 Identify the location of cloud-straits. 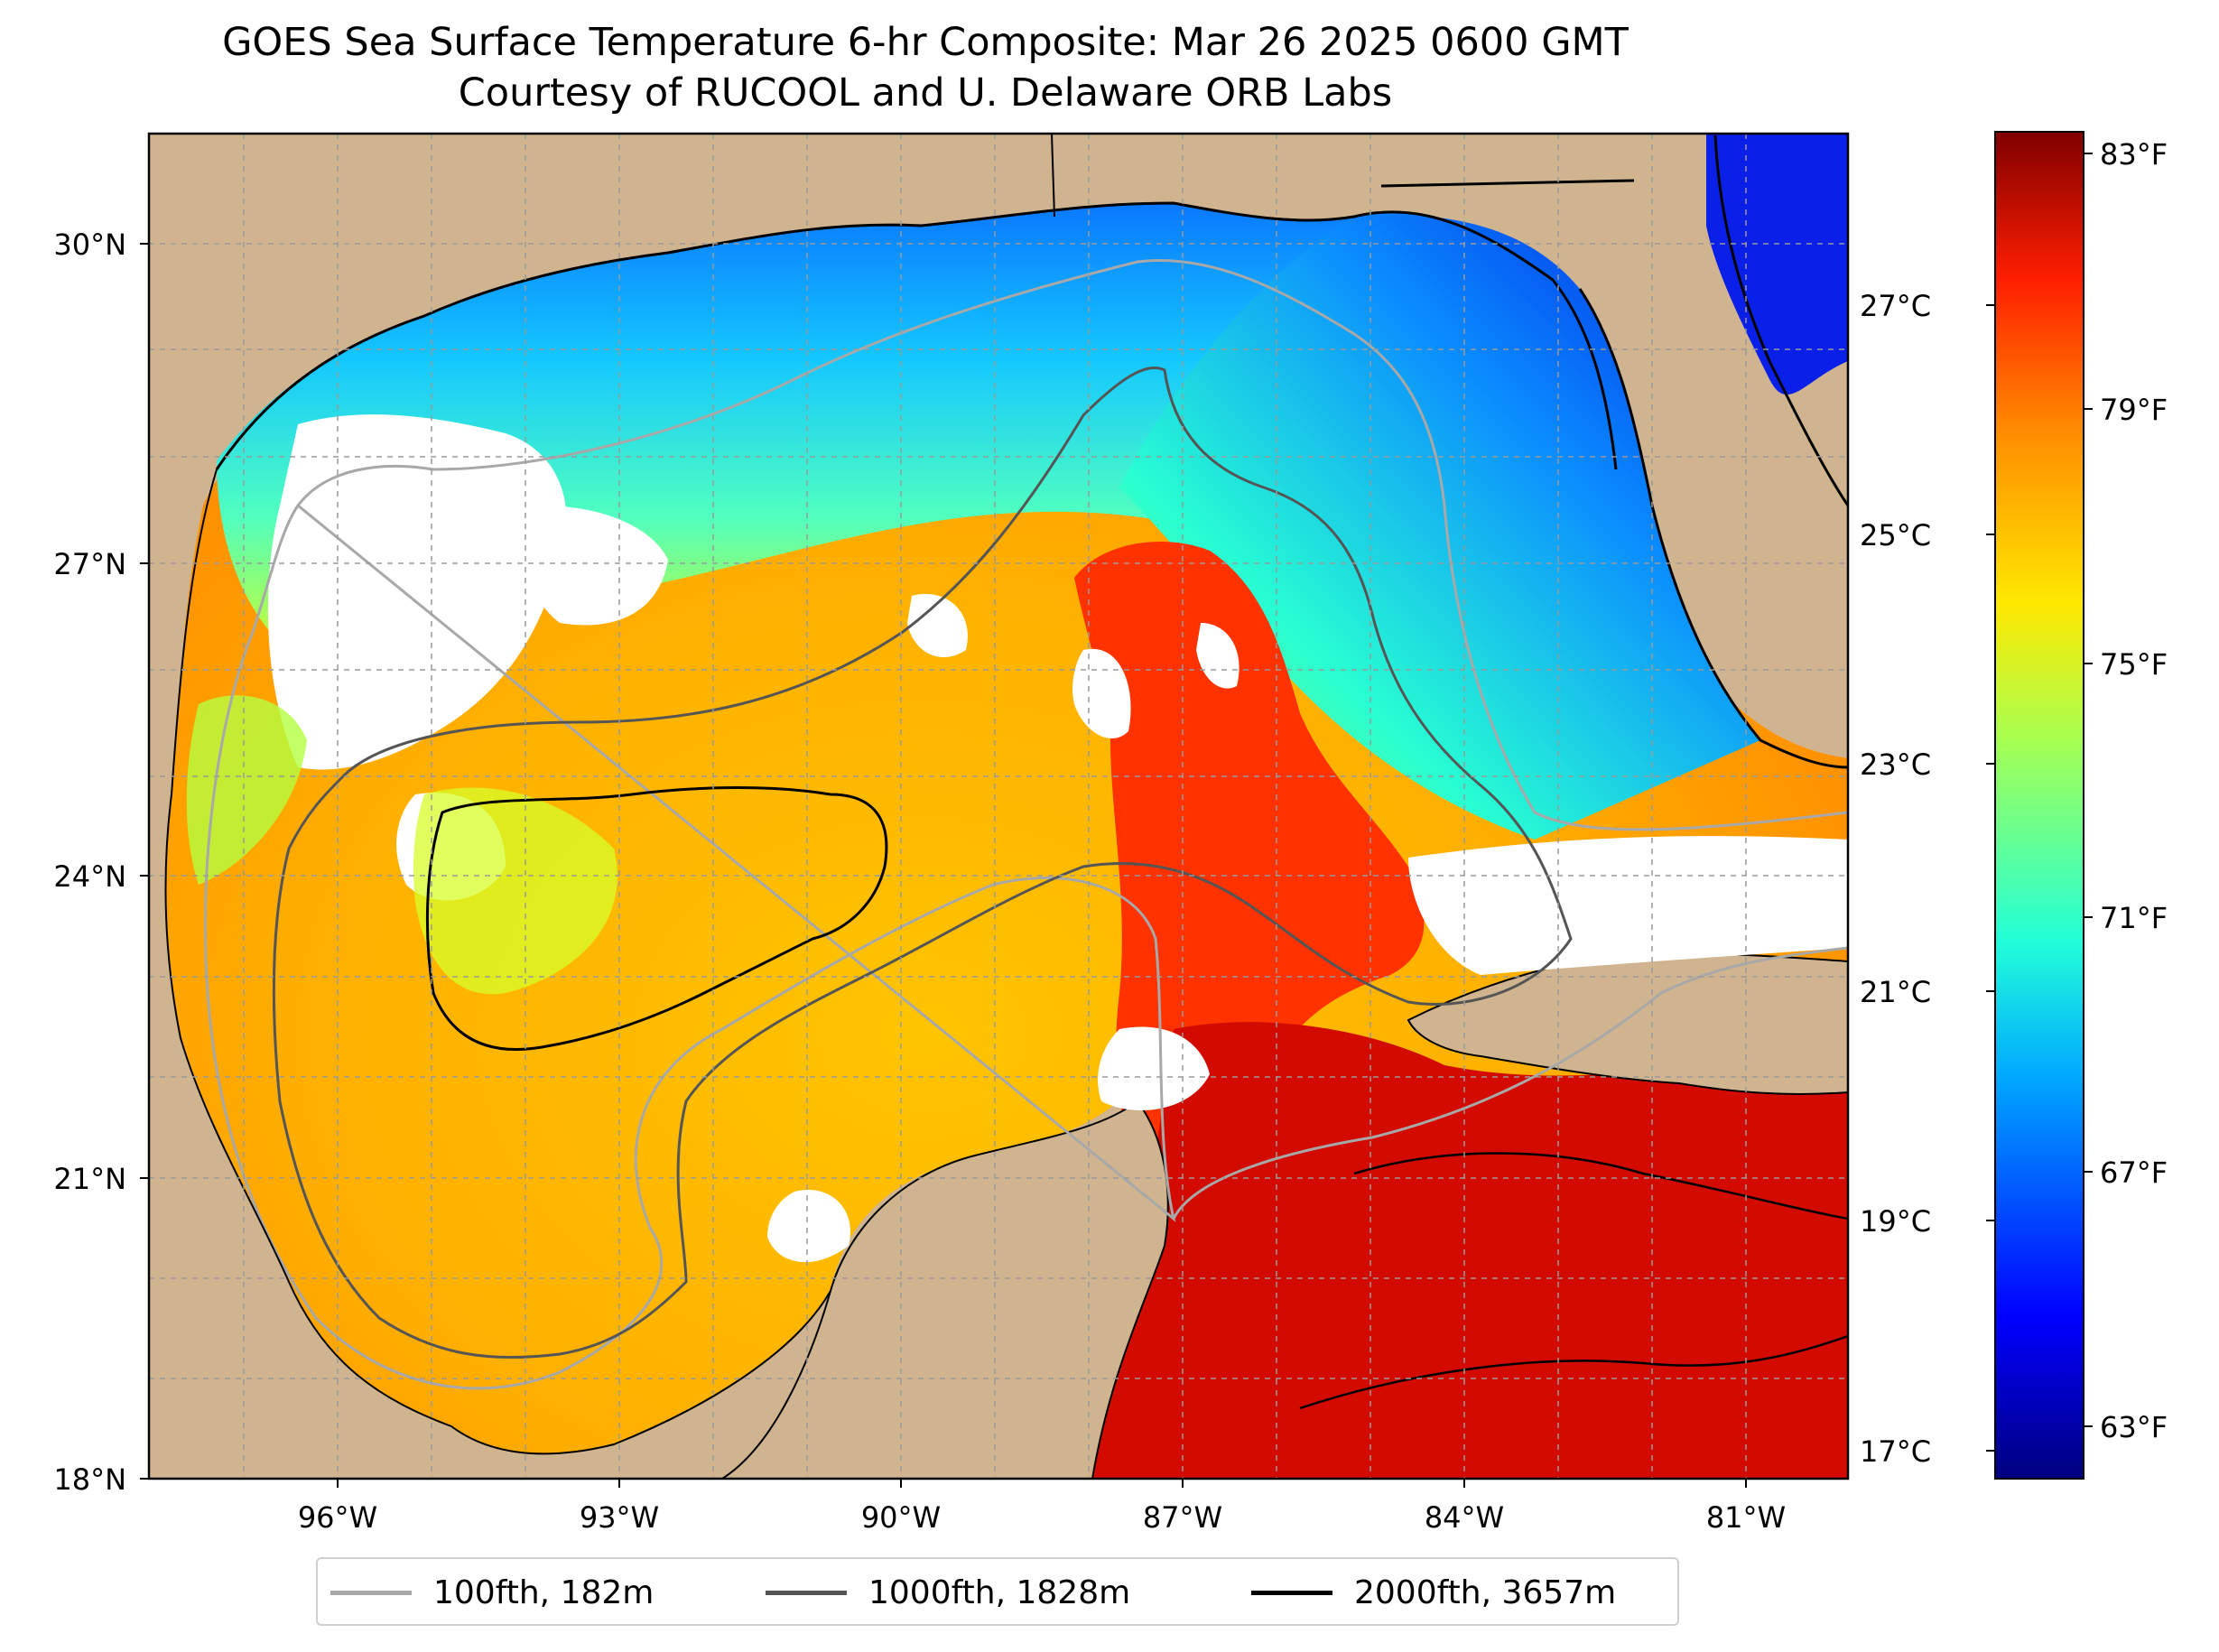
(1628, 905).